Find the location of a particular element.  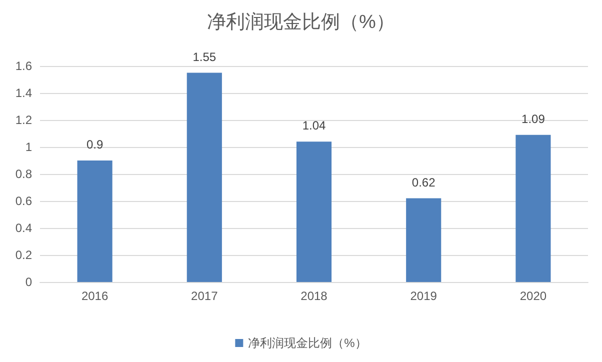

data-label: 0.62 is located at coordinates (424, 182).